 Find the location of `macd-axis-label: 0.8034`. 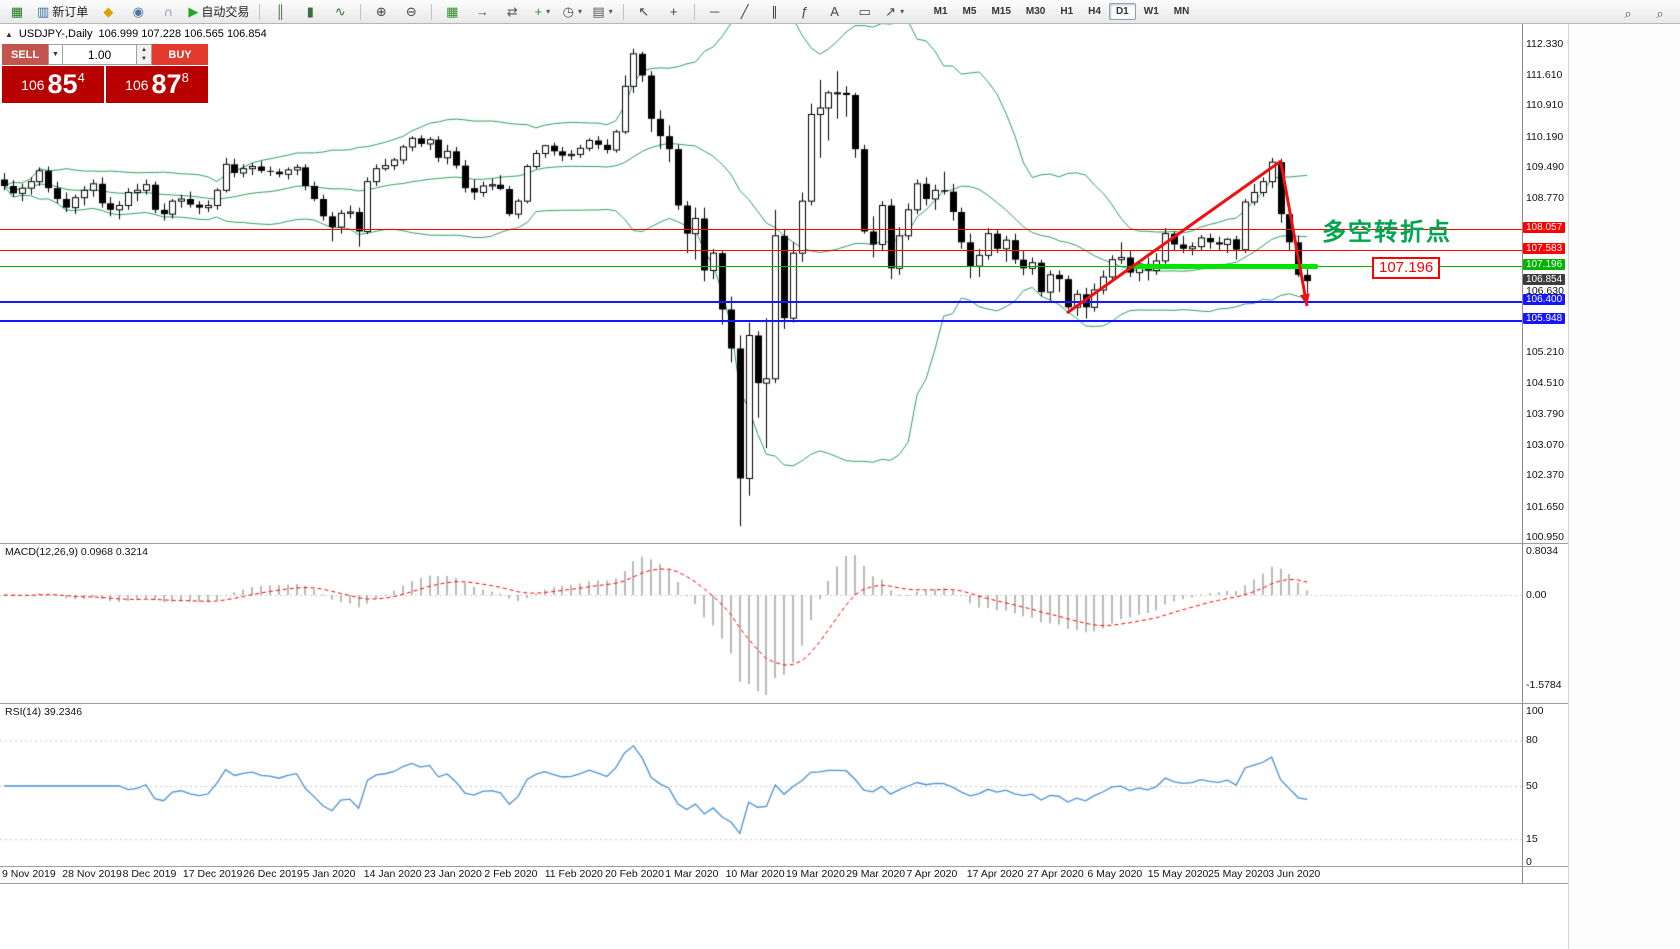

macd-axis-label: 0.8034 is located at coordinates (1542, 551).